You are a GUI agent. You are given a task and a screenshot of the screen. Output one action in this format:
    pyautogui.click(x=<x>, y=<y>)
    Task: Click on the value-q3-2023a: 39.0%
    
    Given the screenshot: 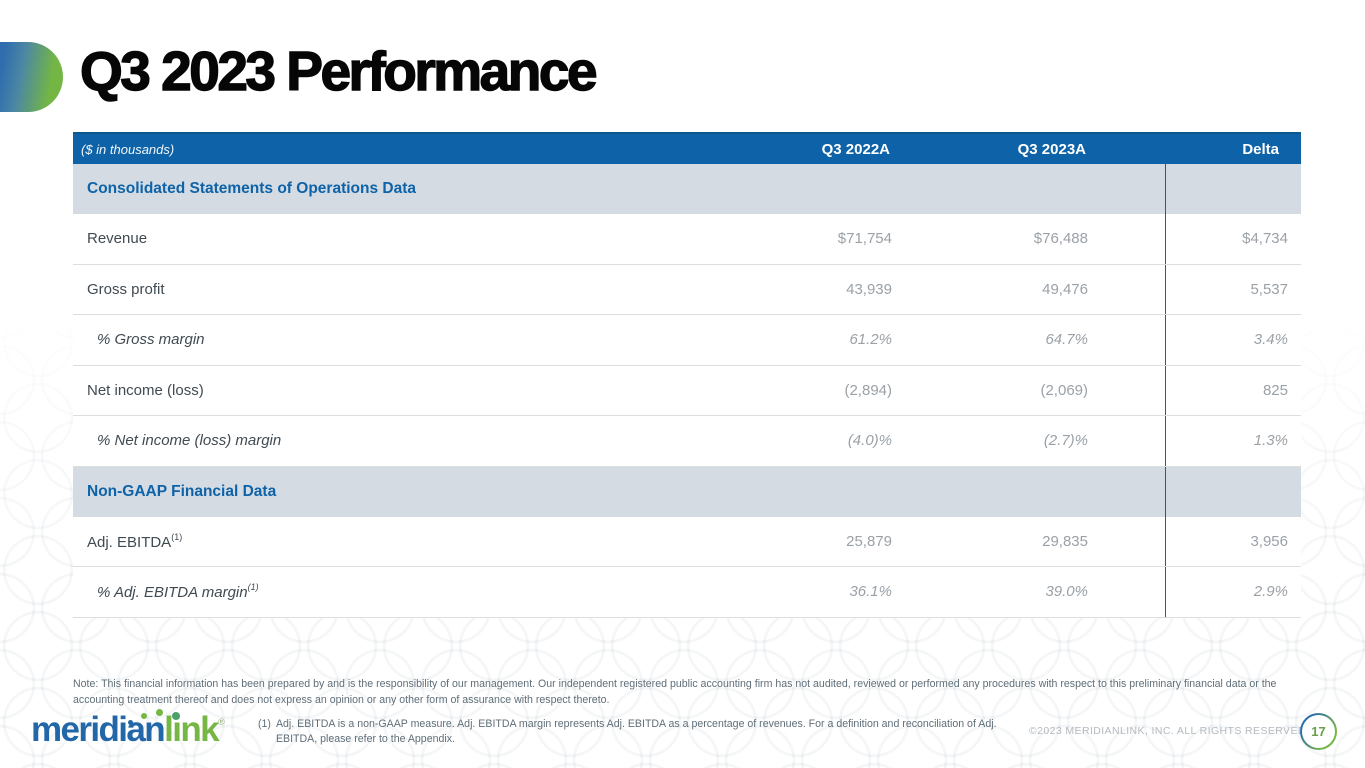 What is the action you would take?
    pyautogui.click(x=1066, y=592)
    